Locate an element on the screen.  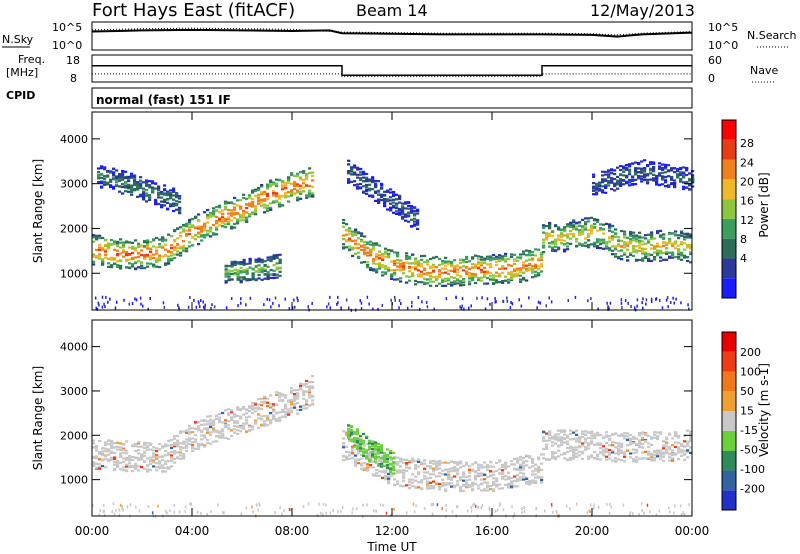
velocity-ytick-label: 4000 is located at coordinates (74, 347).